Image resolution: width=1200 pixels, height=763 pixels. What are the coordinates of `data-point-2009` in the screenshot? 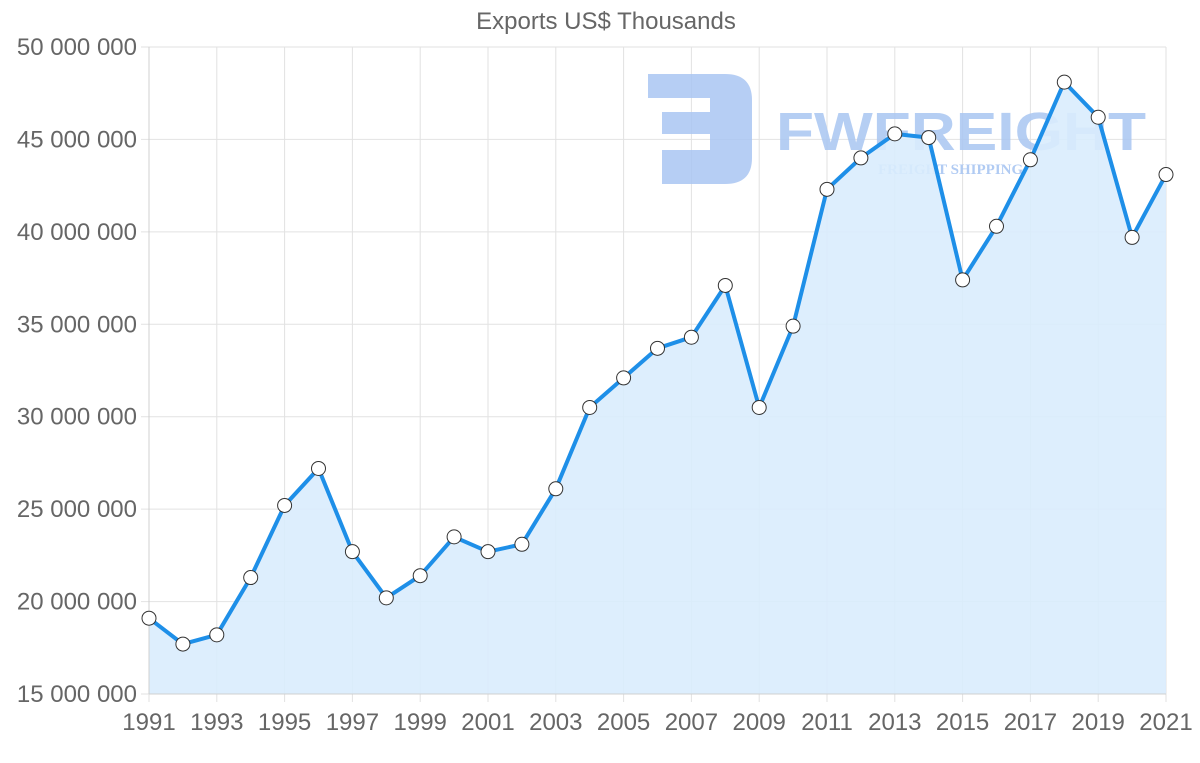 It's located at (759, 407).